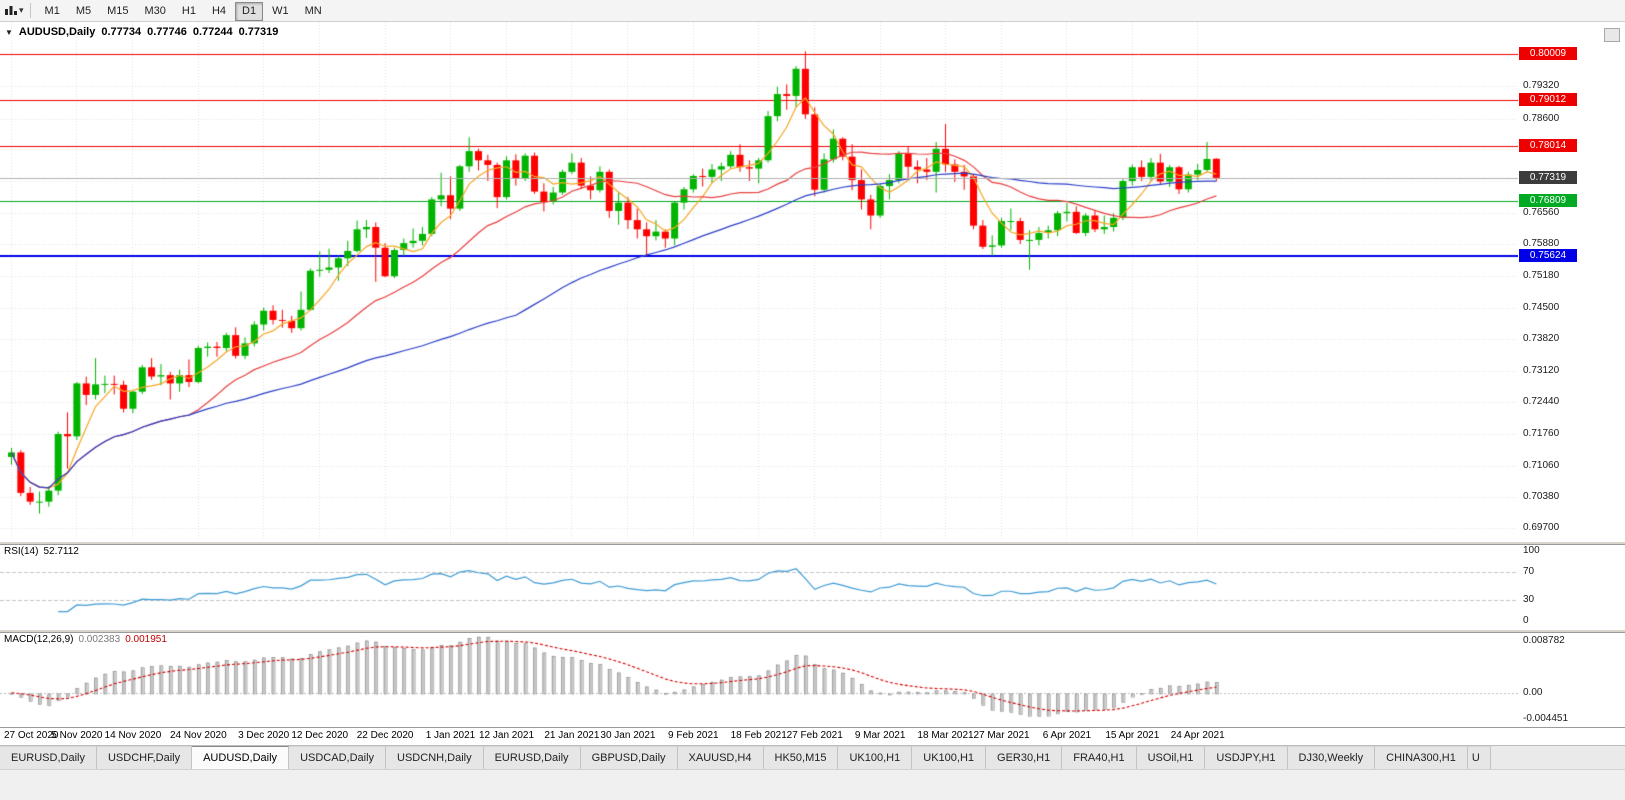 The height and width of the screenshot is (800, 1625). I want to click on chart-tab-dj30-weekly: DJ30,Weekly, so click(1331, 757).